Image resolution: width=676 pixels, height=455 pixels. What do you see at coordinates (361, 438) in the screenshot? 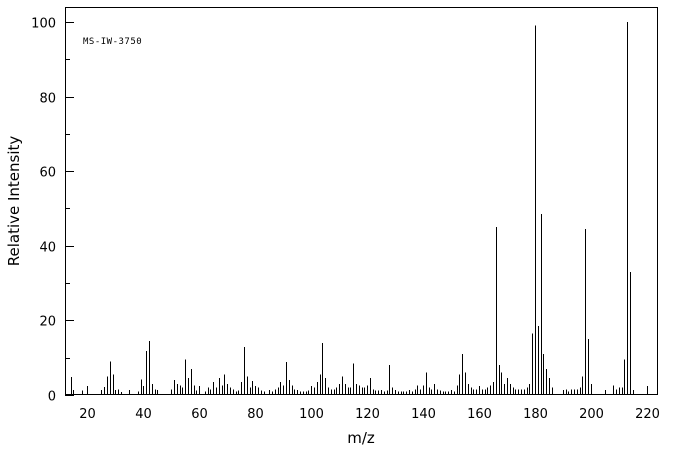
I see `x-axis-title: m/z` at bounding box center [361, 438].